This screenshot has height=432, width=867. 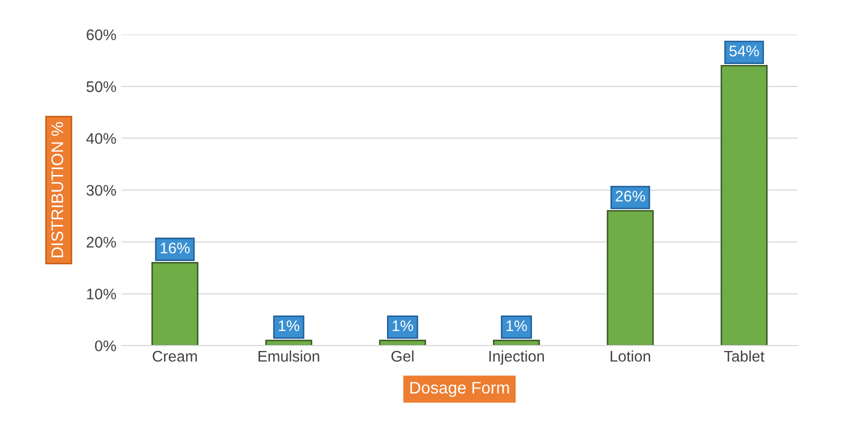 I want to click on x-tick-label: Gel, so click(x=402, y=356).